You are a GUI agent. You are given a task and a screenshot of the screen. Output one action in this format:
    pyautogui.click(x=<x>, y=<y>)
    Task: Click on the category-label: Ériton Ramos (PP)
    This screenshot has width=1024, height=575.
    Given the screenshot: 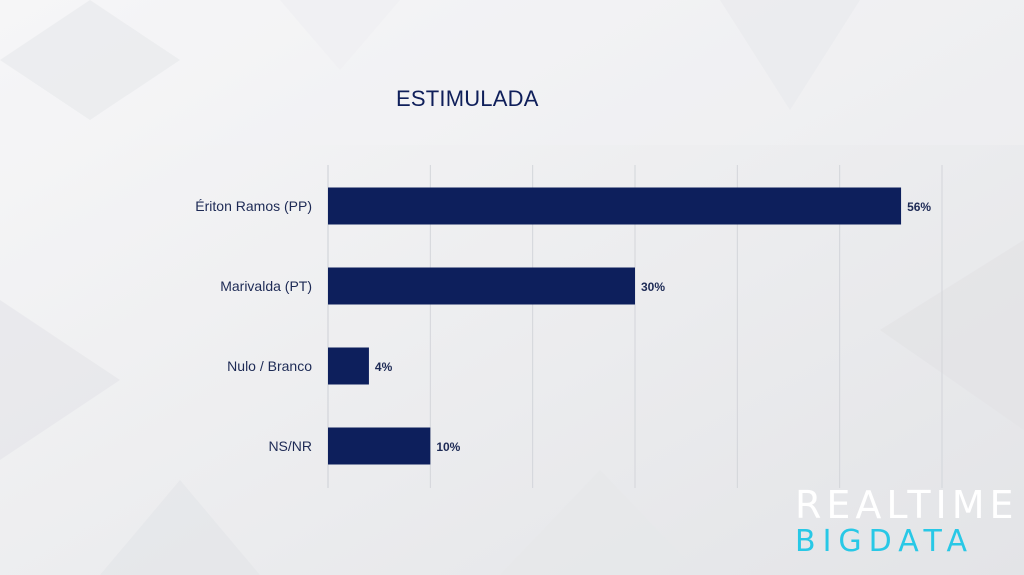 What is the action you would take?
    pyautogui.click(x=253, y=206)
    